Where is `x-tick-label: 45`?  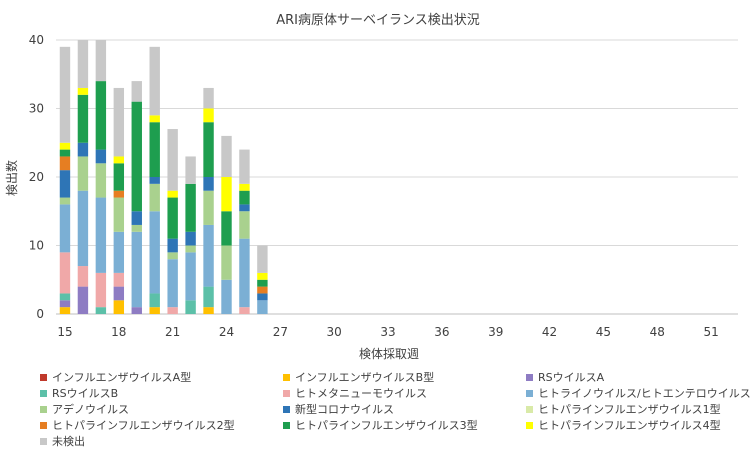
x-tick-label: 45 is located at coordinates (603, 332).